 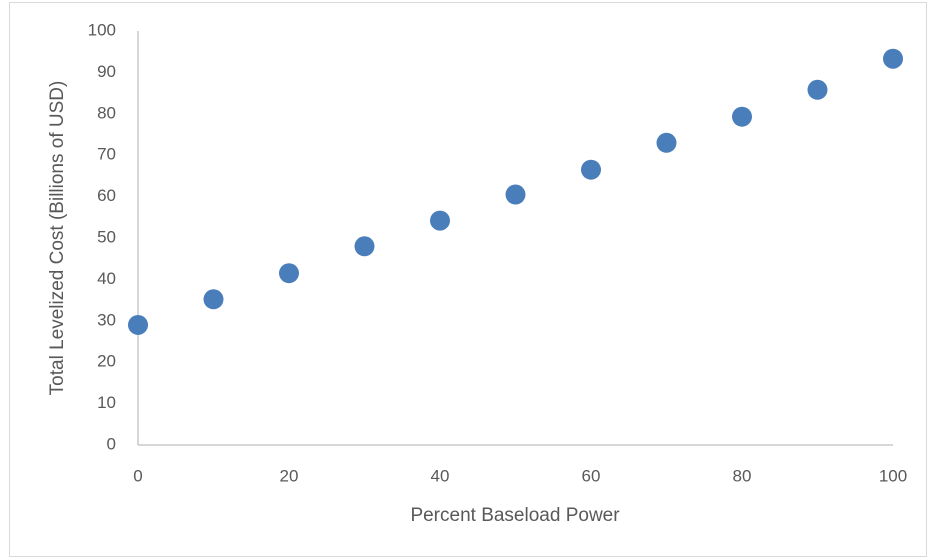 I want to click on y-tick-label: 100, so click(x=102, y=29).